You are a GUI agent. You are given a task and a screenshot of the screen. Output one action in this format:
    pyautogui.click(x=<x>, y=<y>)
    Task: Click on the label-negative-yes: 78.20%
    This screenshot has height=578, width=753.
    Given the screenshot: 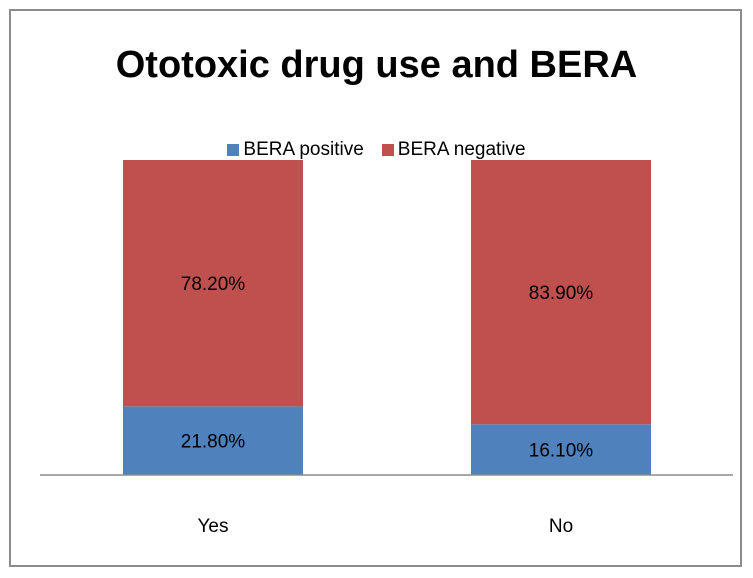 What is the action you would take?
    pyautogui.click(x=213, y=284)
    